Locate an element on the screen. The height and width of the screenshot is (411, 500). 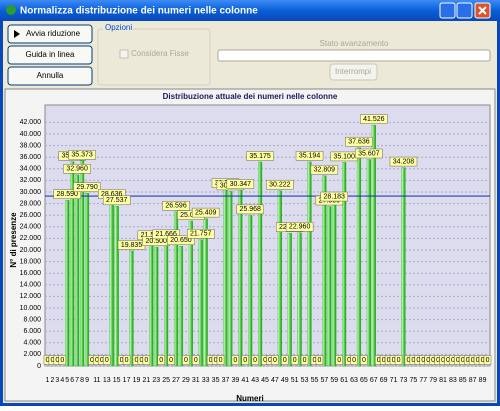
value-label: 29.790 is located at coordinates (87, 187).